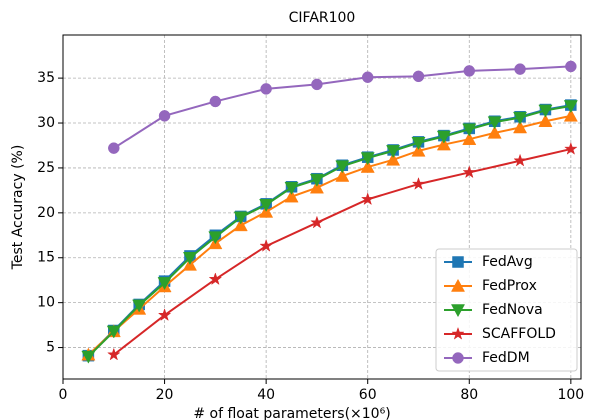 This screenshot has width=598, height=420. I want to click on legend-box, so click(506, 310).